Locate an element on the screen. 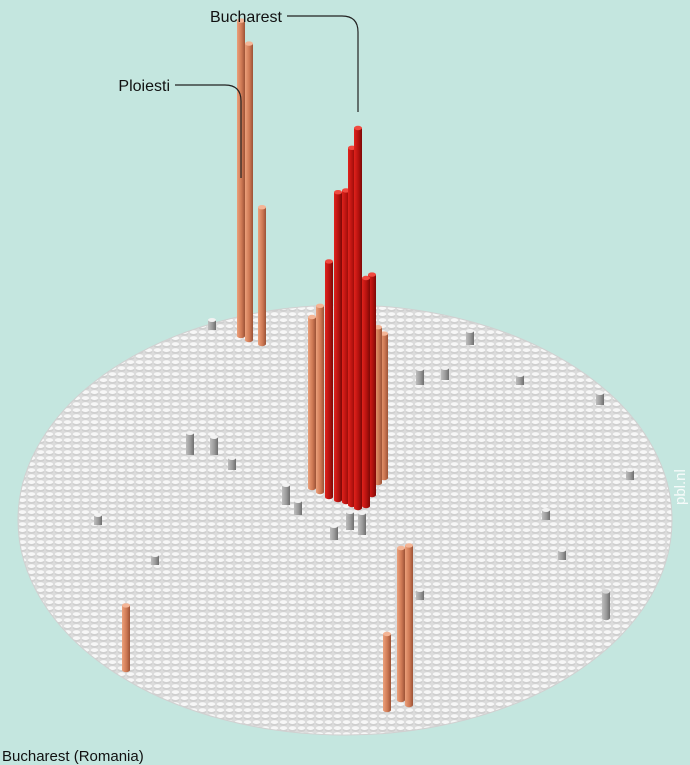  callout-label-ploiesti: Ploiesti is located at coordinates (144, 86).